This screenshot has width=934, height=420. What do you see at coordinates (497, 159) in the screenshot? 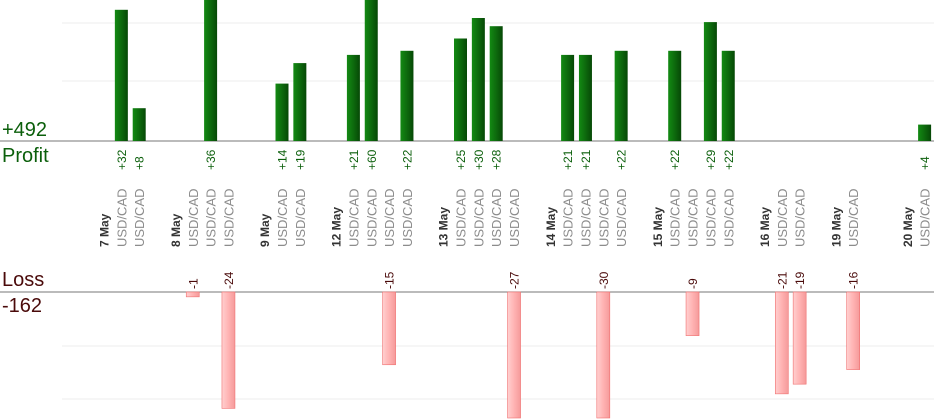
I see `profit-value-label: +28` at bounding box center [497, 159].